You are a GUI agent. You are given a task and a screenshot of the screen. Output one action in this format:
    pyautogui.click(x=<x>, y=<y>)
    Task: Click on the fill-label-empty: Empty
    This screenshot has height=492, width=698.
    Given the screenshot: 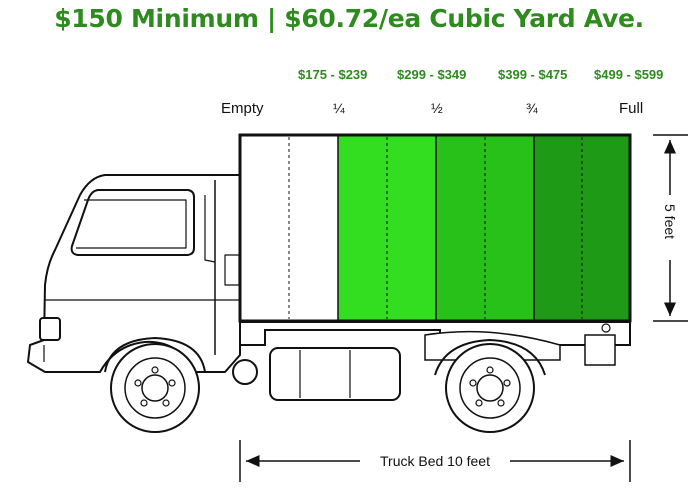 What is the action you would take?
    pyautogui.click(x=242, y=108)
    